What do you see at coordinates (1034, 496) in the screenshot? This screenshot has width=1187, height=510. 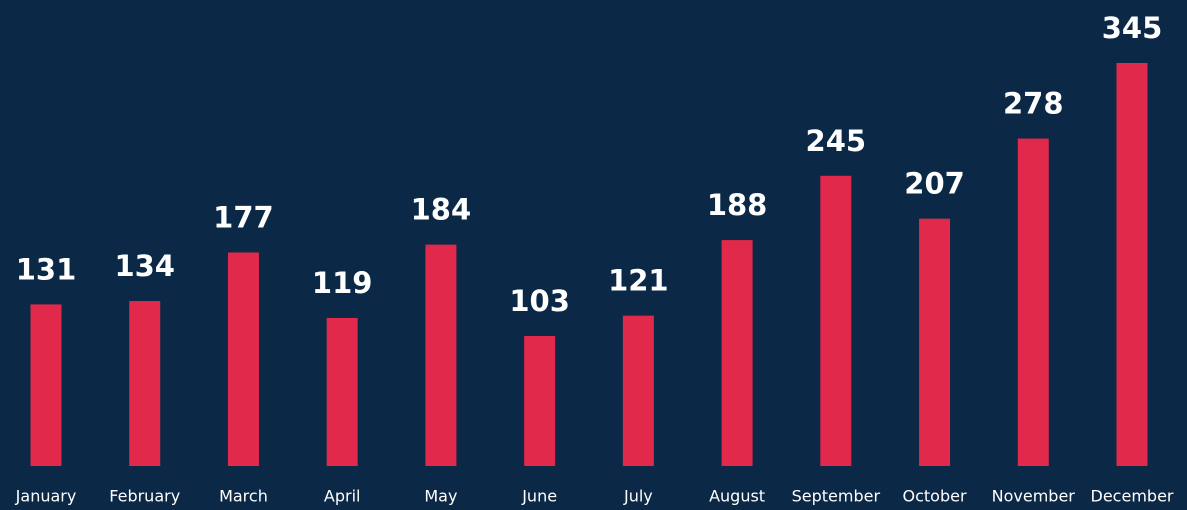 I see `x-tick-label: November` at bounding box center [1034, 496].